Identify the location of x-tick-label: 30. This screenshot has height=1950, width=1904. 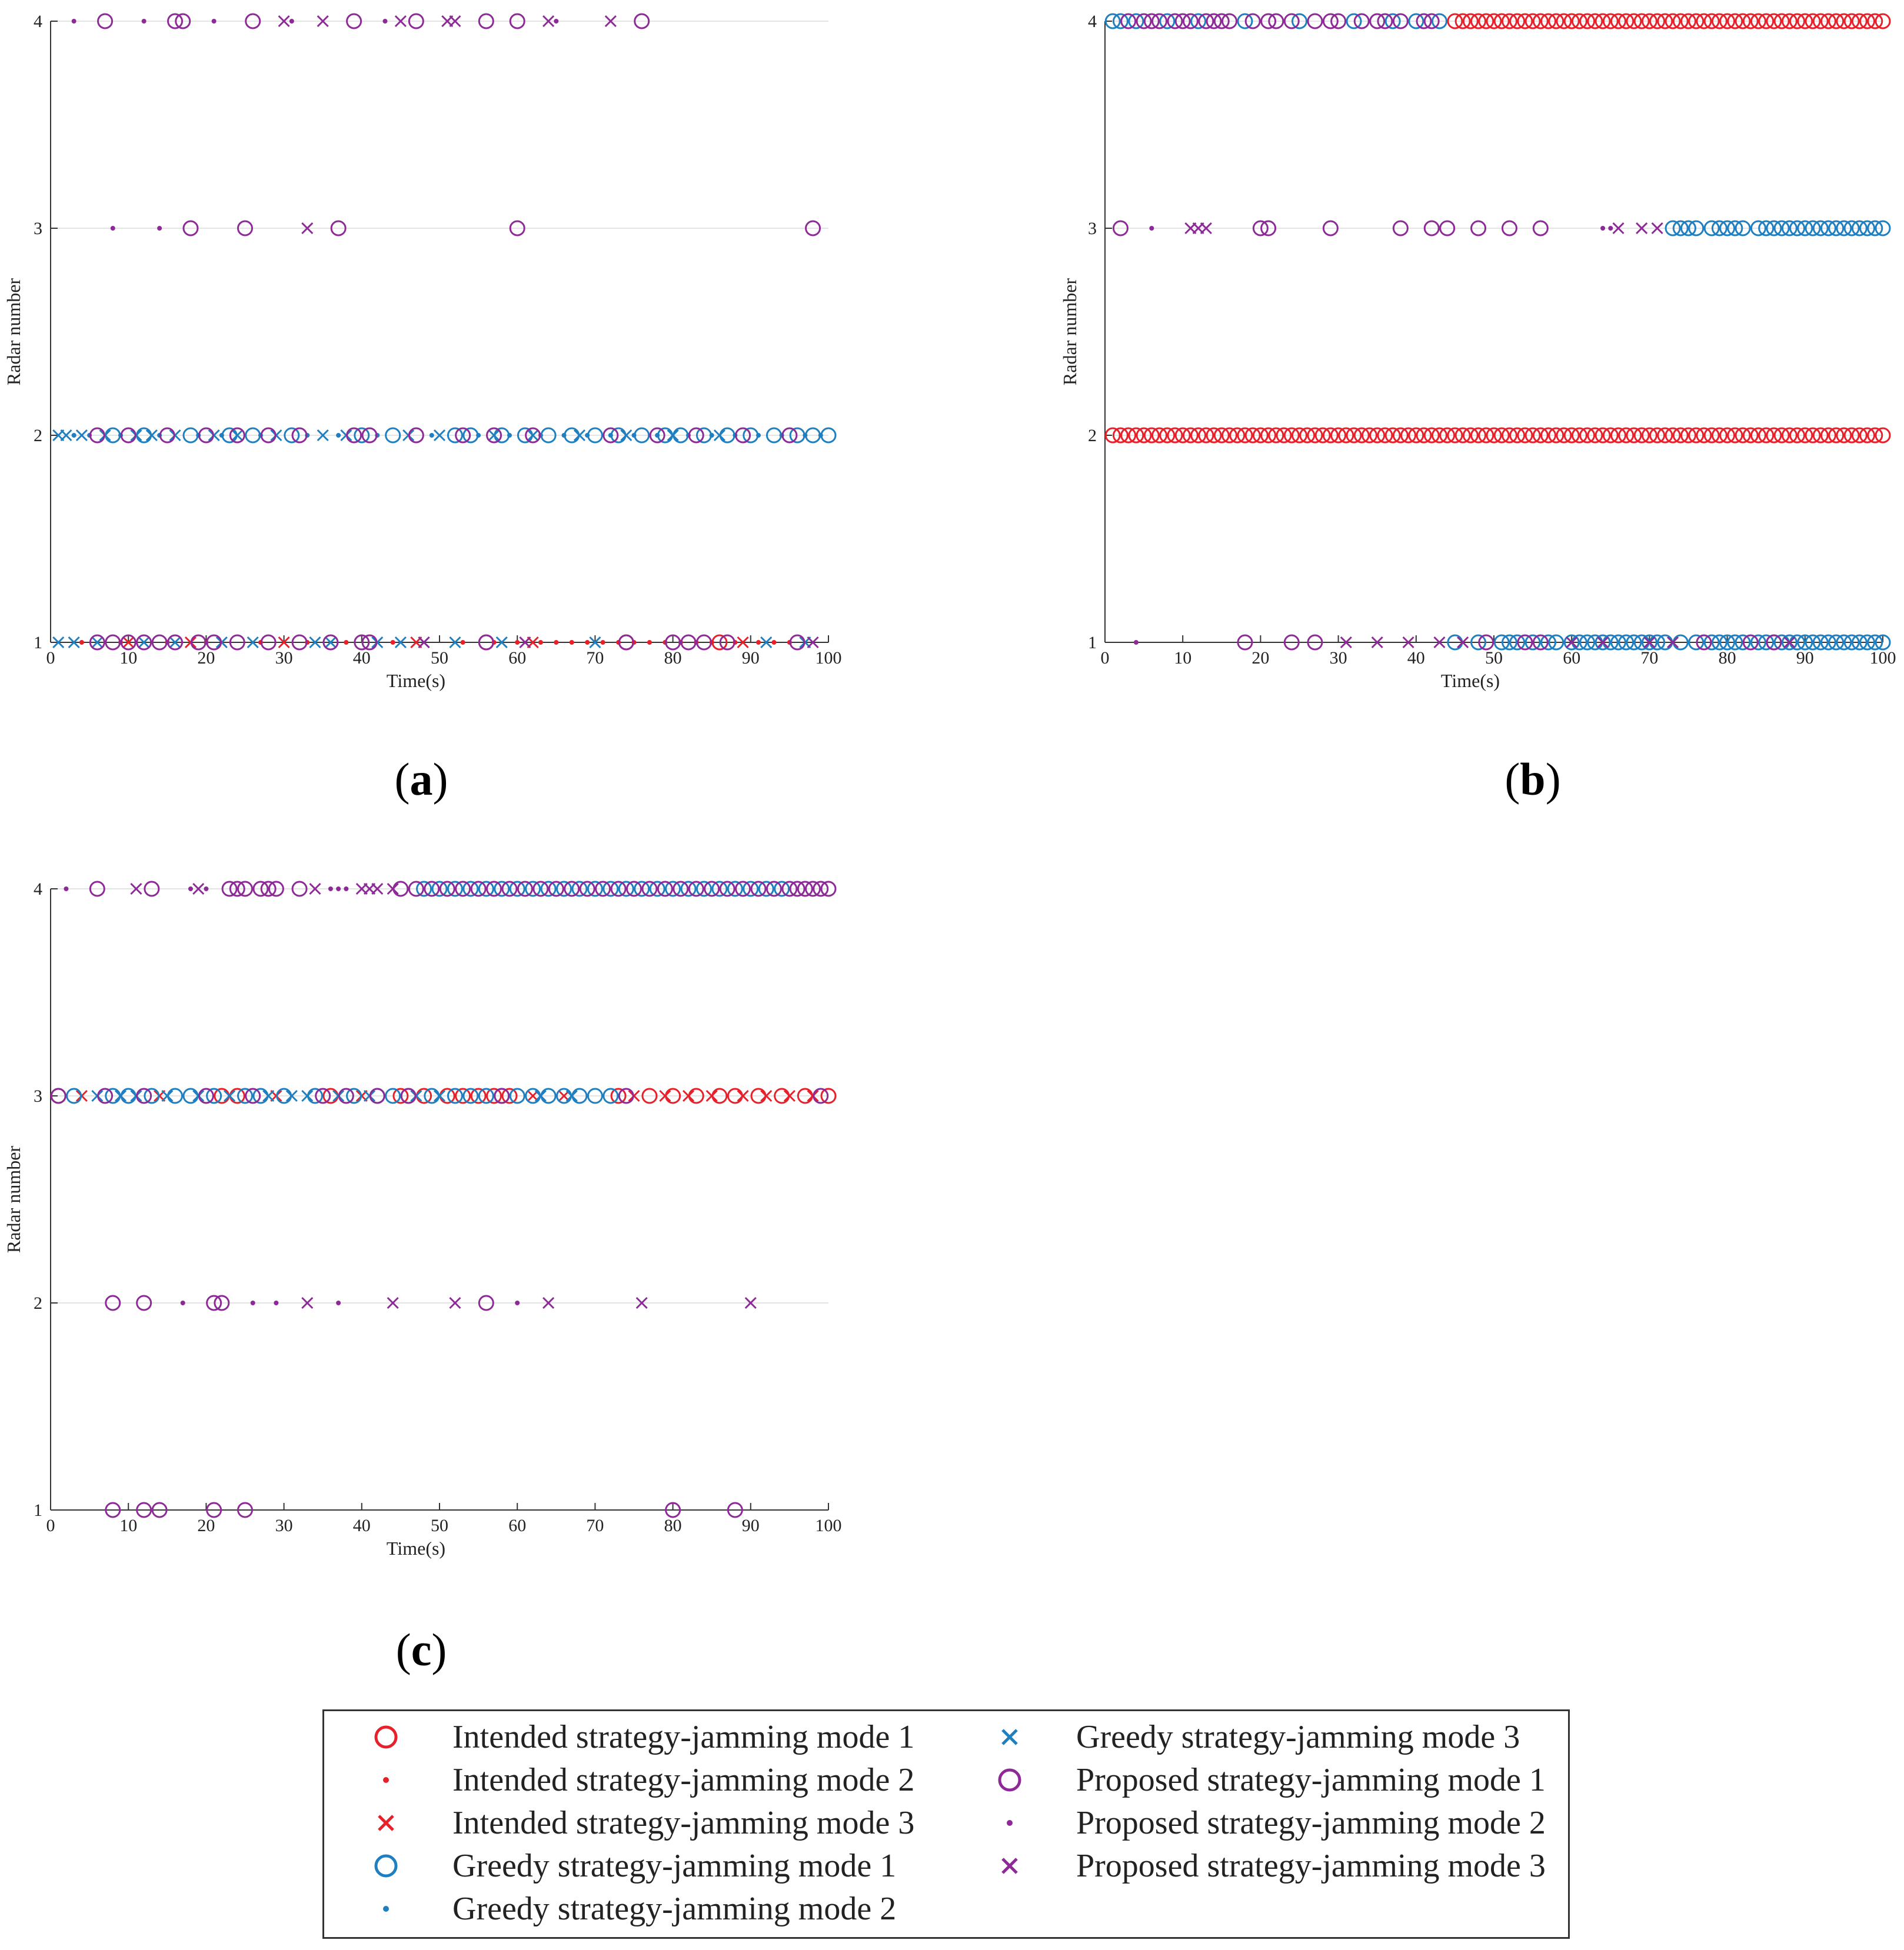
(284, 1525).